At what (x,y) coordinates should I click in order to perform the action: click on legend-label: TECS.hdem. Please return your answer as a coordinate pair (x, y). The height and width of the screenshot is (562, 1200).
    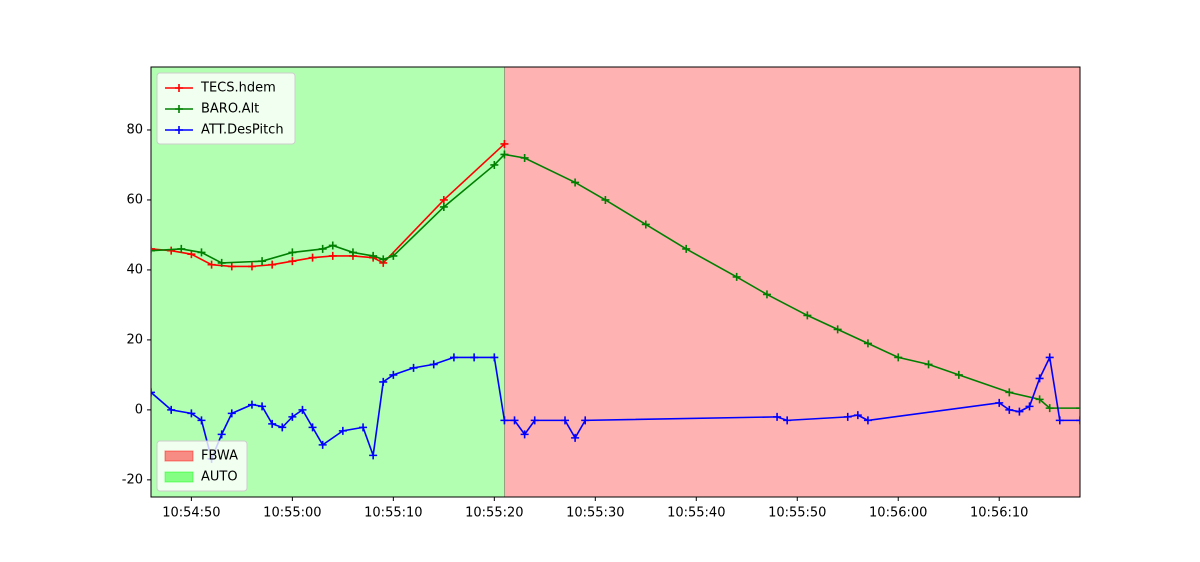
    Looking at the image, I should click on (238, 88).